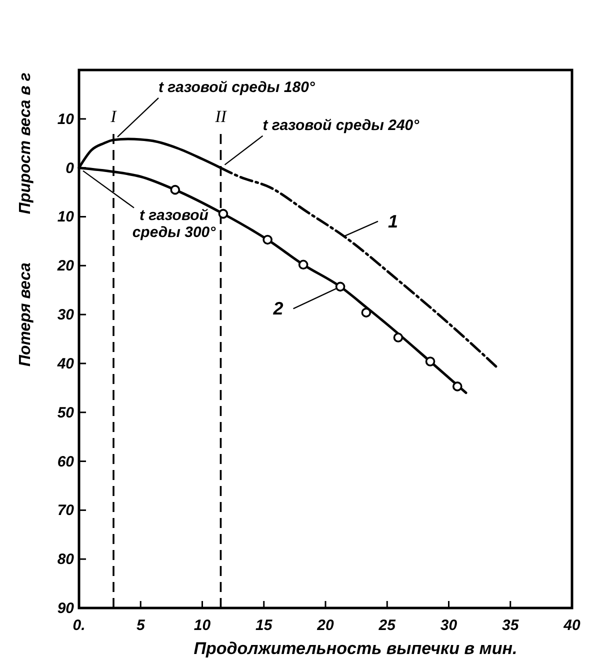 The image size is (609, 665). I want to click on y-tick-label: 40, so click(65, 363).